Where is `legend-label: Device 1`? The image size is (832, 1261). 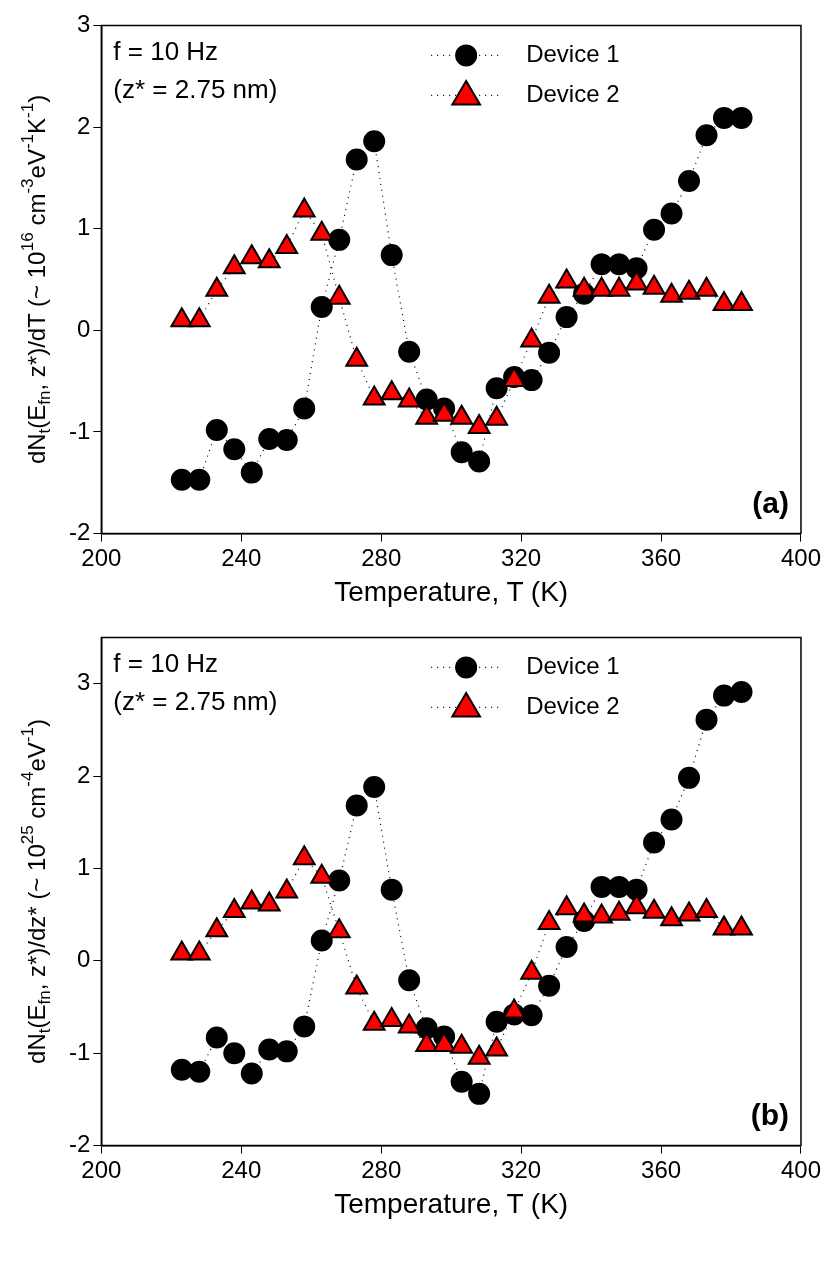 legend-label: Device 1 is located at coordinates (573, 666).